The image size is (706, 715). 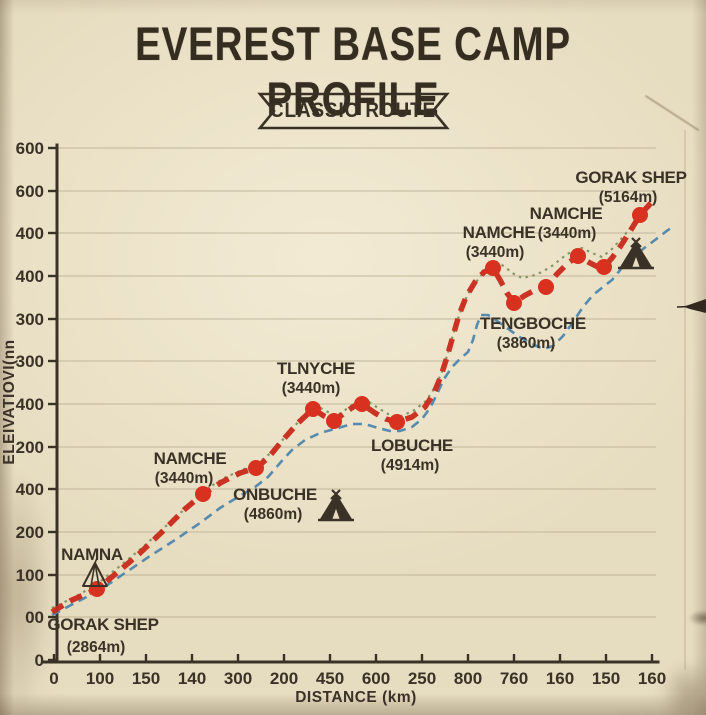 I want to click on subtitle-label: CLASSIC ROUTE, so click(x=353, y=110).